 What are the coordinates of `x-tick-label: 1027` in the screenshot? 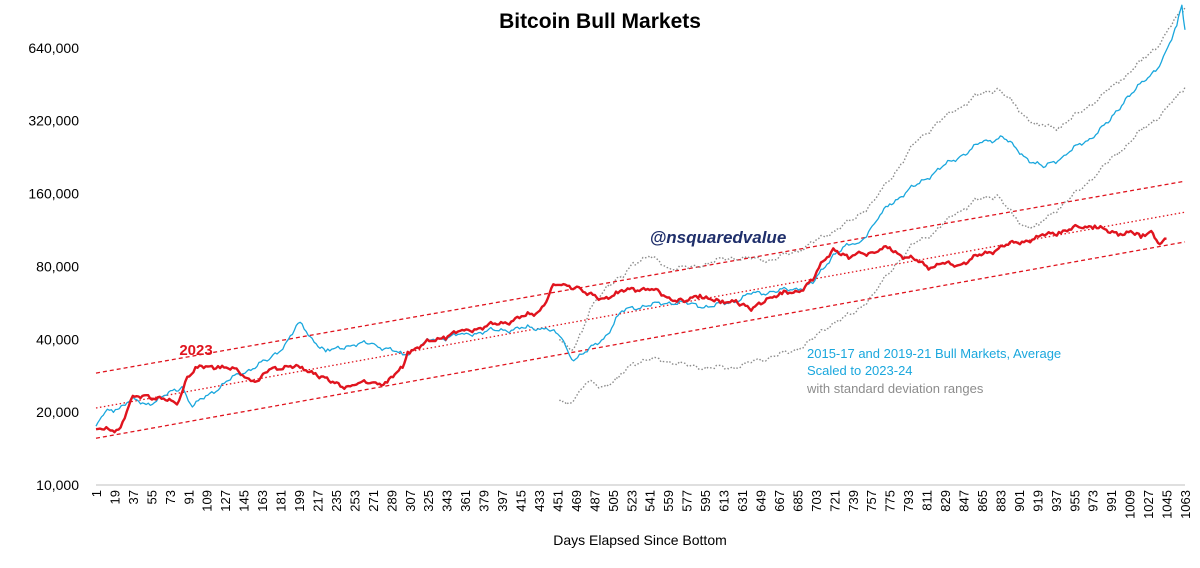 It's located at (1148, 504).